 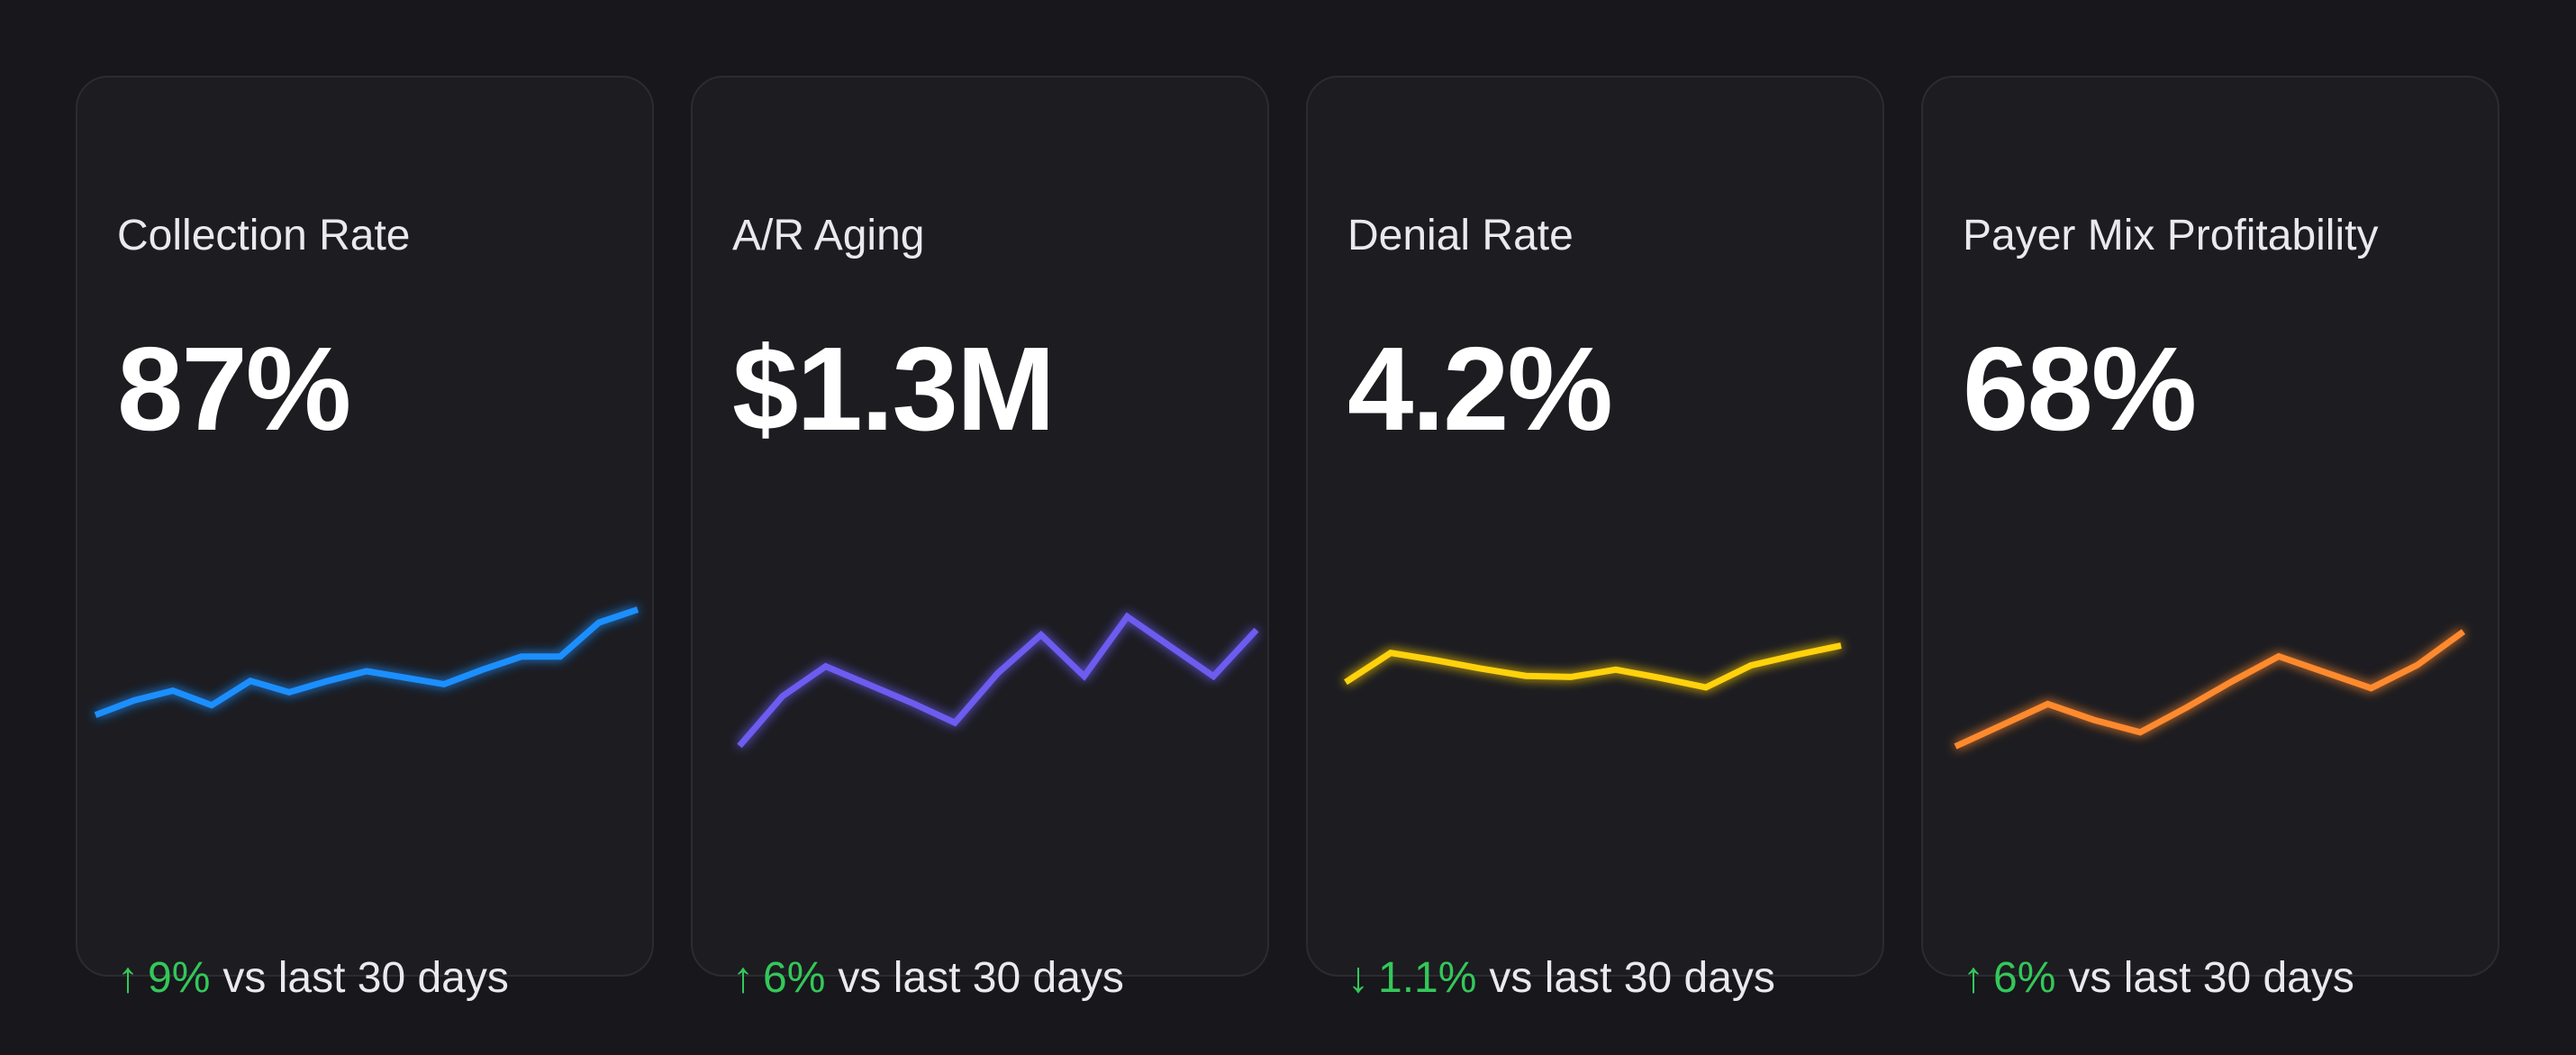 I want to click on trend-summary: ↑ 9% vs last 30 days, so click(x=313, y=978).